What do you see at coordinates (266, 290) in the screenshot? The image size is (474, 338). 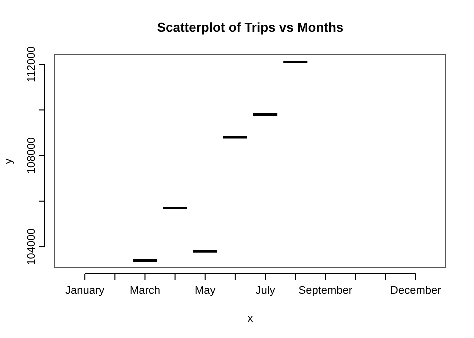 I see `x-tick-label: July` at bounding box center [266, 290].